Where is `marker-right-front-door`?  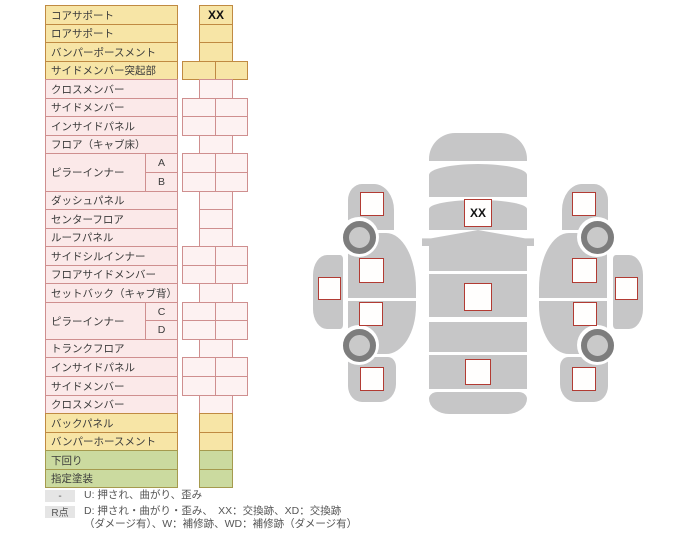 marker-right-front-door is located at coordinates (584, 270).